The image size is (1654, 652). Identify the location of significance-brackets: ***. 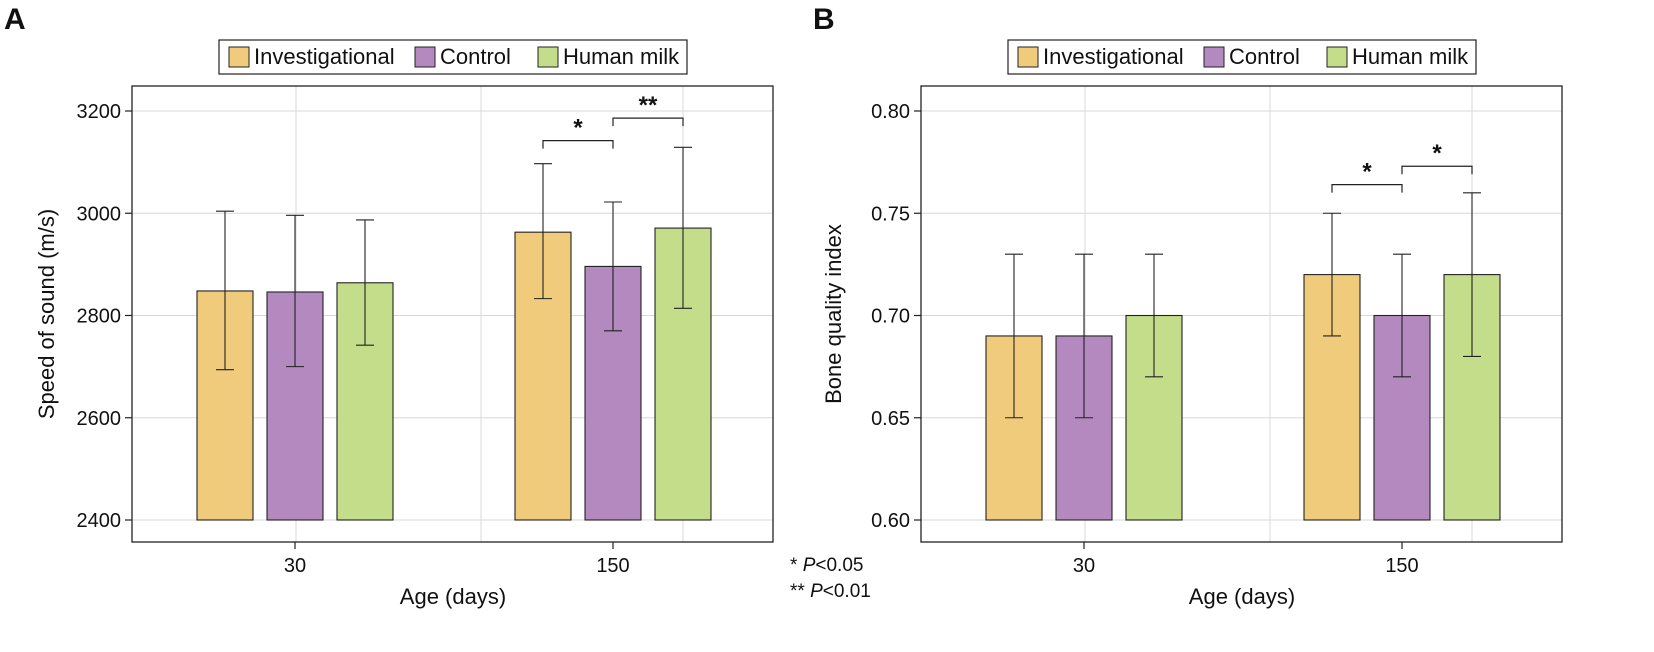
(613, 120).